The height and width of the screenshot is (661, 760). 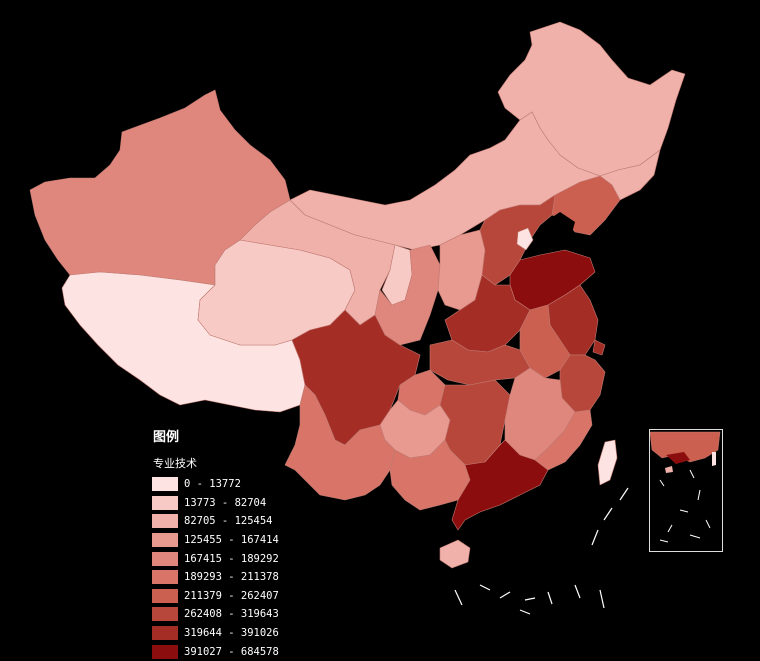 What do you see at coordinates (607, 462) in the screenshot?
I see `region-taiwan` at bounding box center [607, 462].